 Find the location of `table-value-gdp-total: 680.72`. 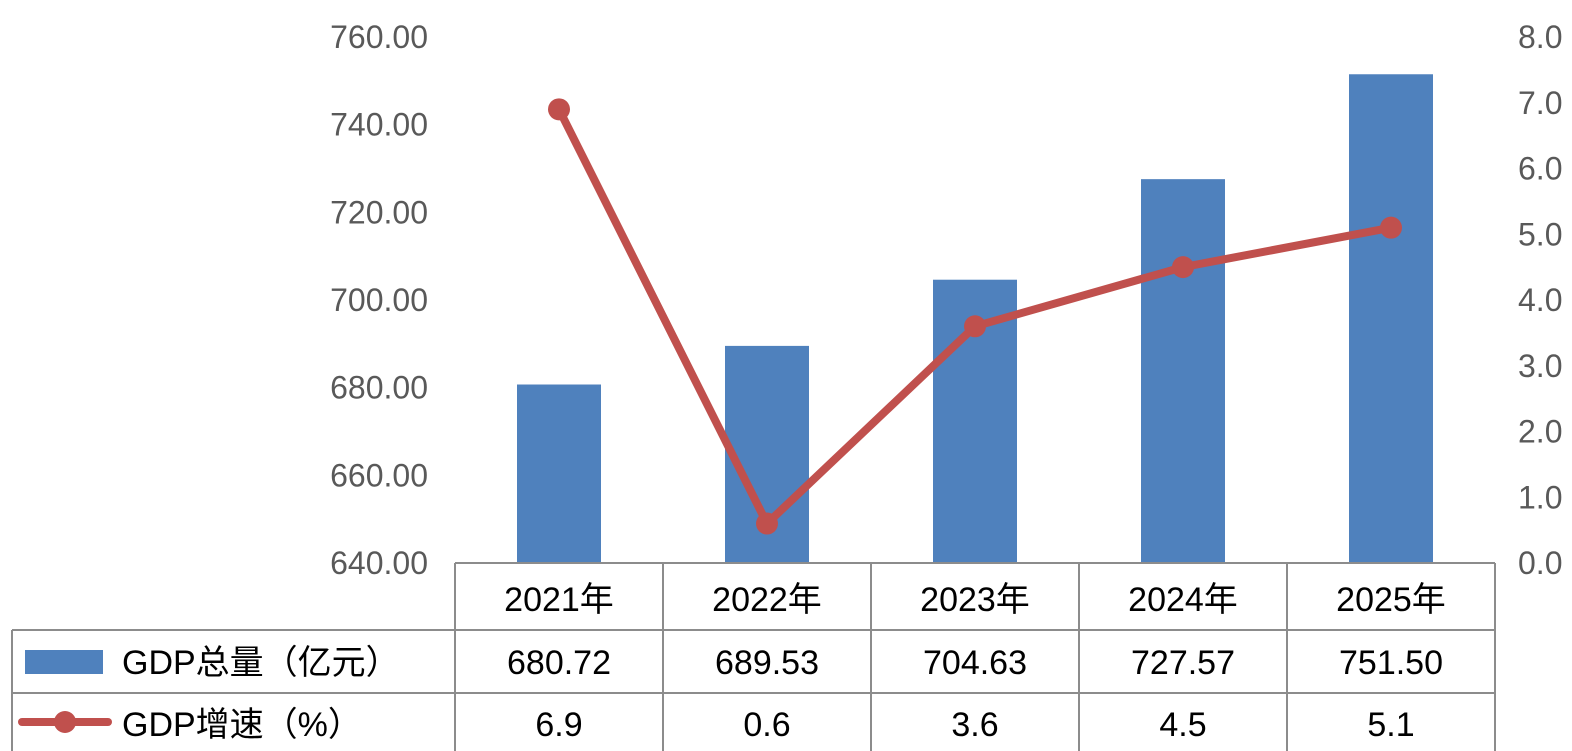

table-value-gdp-total: 680.72 is located at coordinates (559, 663).